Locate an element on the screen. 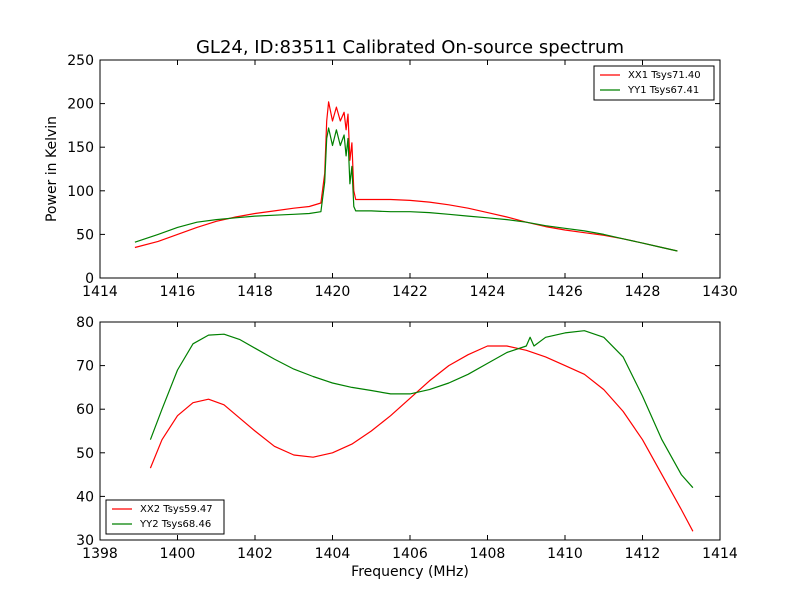  plot-top-legend: XX1 Tsys71.40 YY1 Tsys67.41 is located at coordinates (654, 83).